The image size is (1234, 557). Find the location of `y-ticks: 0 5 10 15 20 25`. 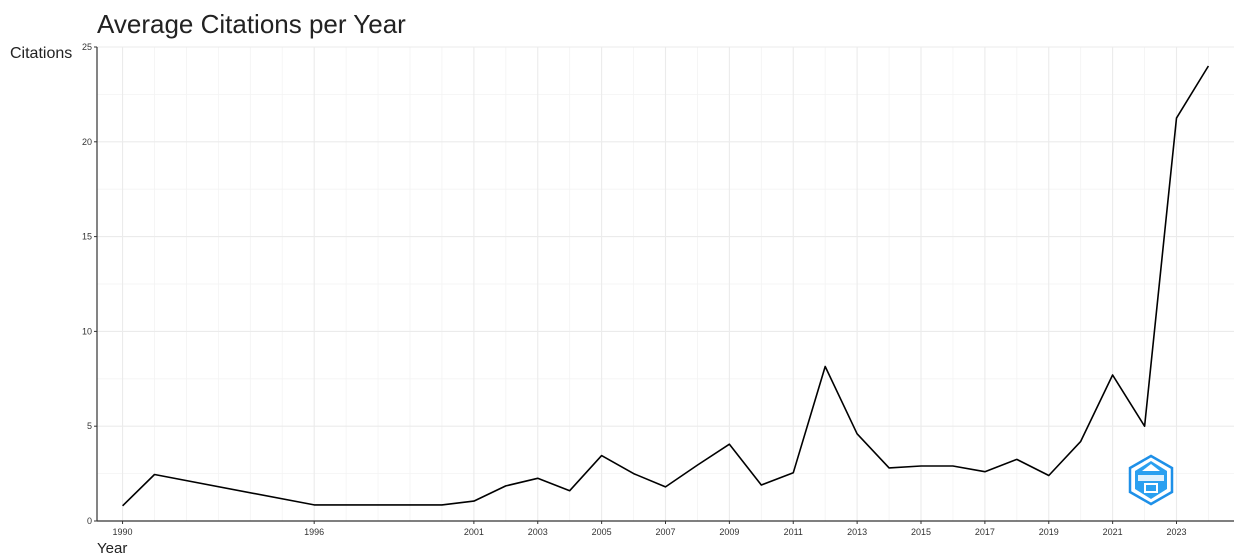

y-ticks: 0 5 10 15 20 25 is located at coordinates (89, 284).